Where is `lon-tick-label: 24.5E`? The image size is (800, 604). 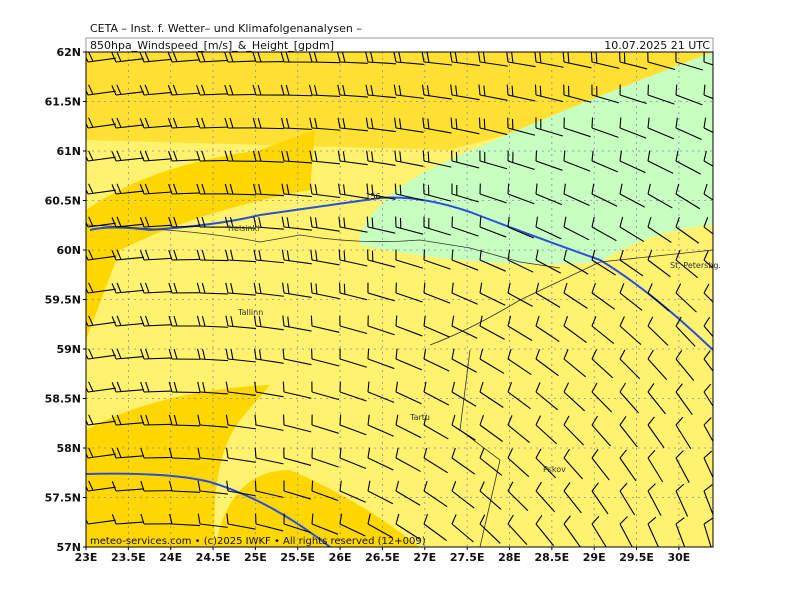 lon-tick-label: 24.5E is located at coordinates (213, 557).